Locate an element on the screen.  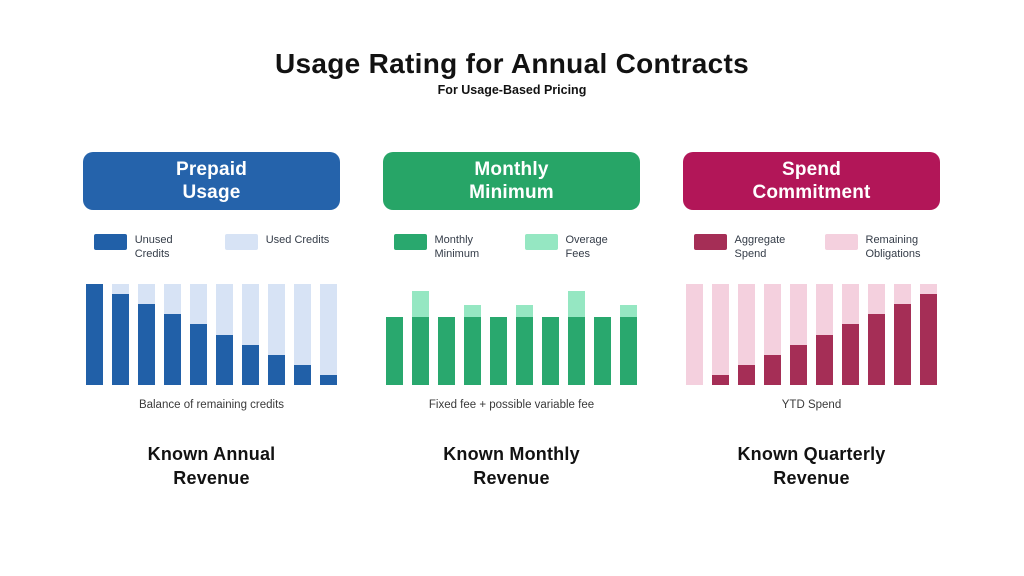
legend-item: Overage Fees is located at coordinates (577, 247).